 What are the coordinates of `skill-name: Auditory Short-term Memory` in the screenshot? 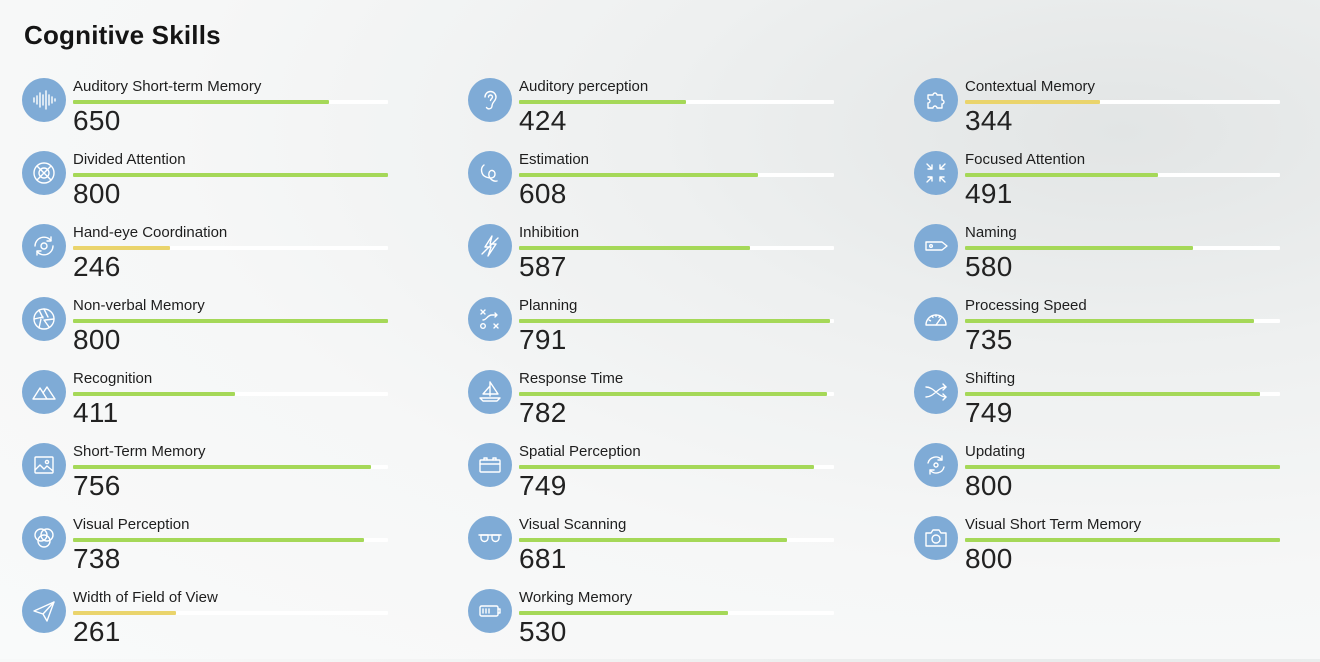 It's located at (167, 86).